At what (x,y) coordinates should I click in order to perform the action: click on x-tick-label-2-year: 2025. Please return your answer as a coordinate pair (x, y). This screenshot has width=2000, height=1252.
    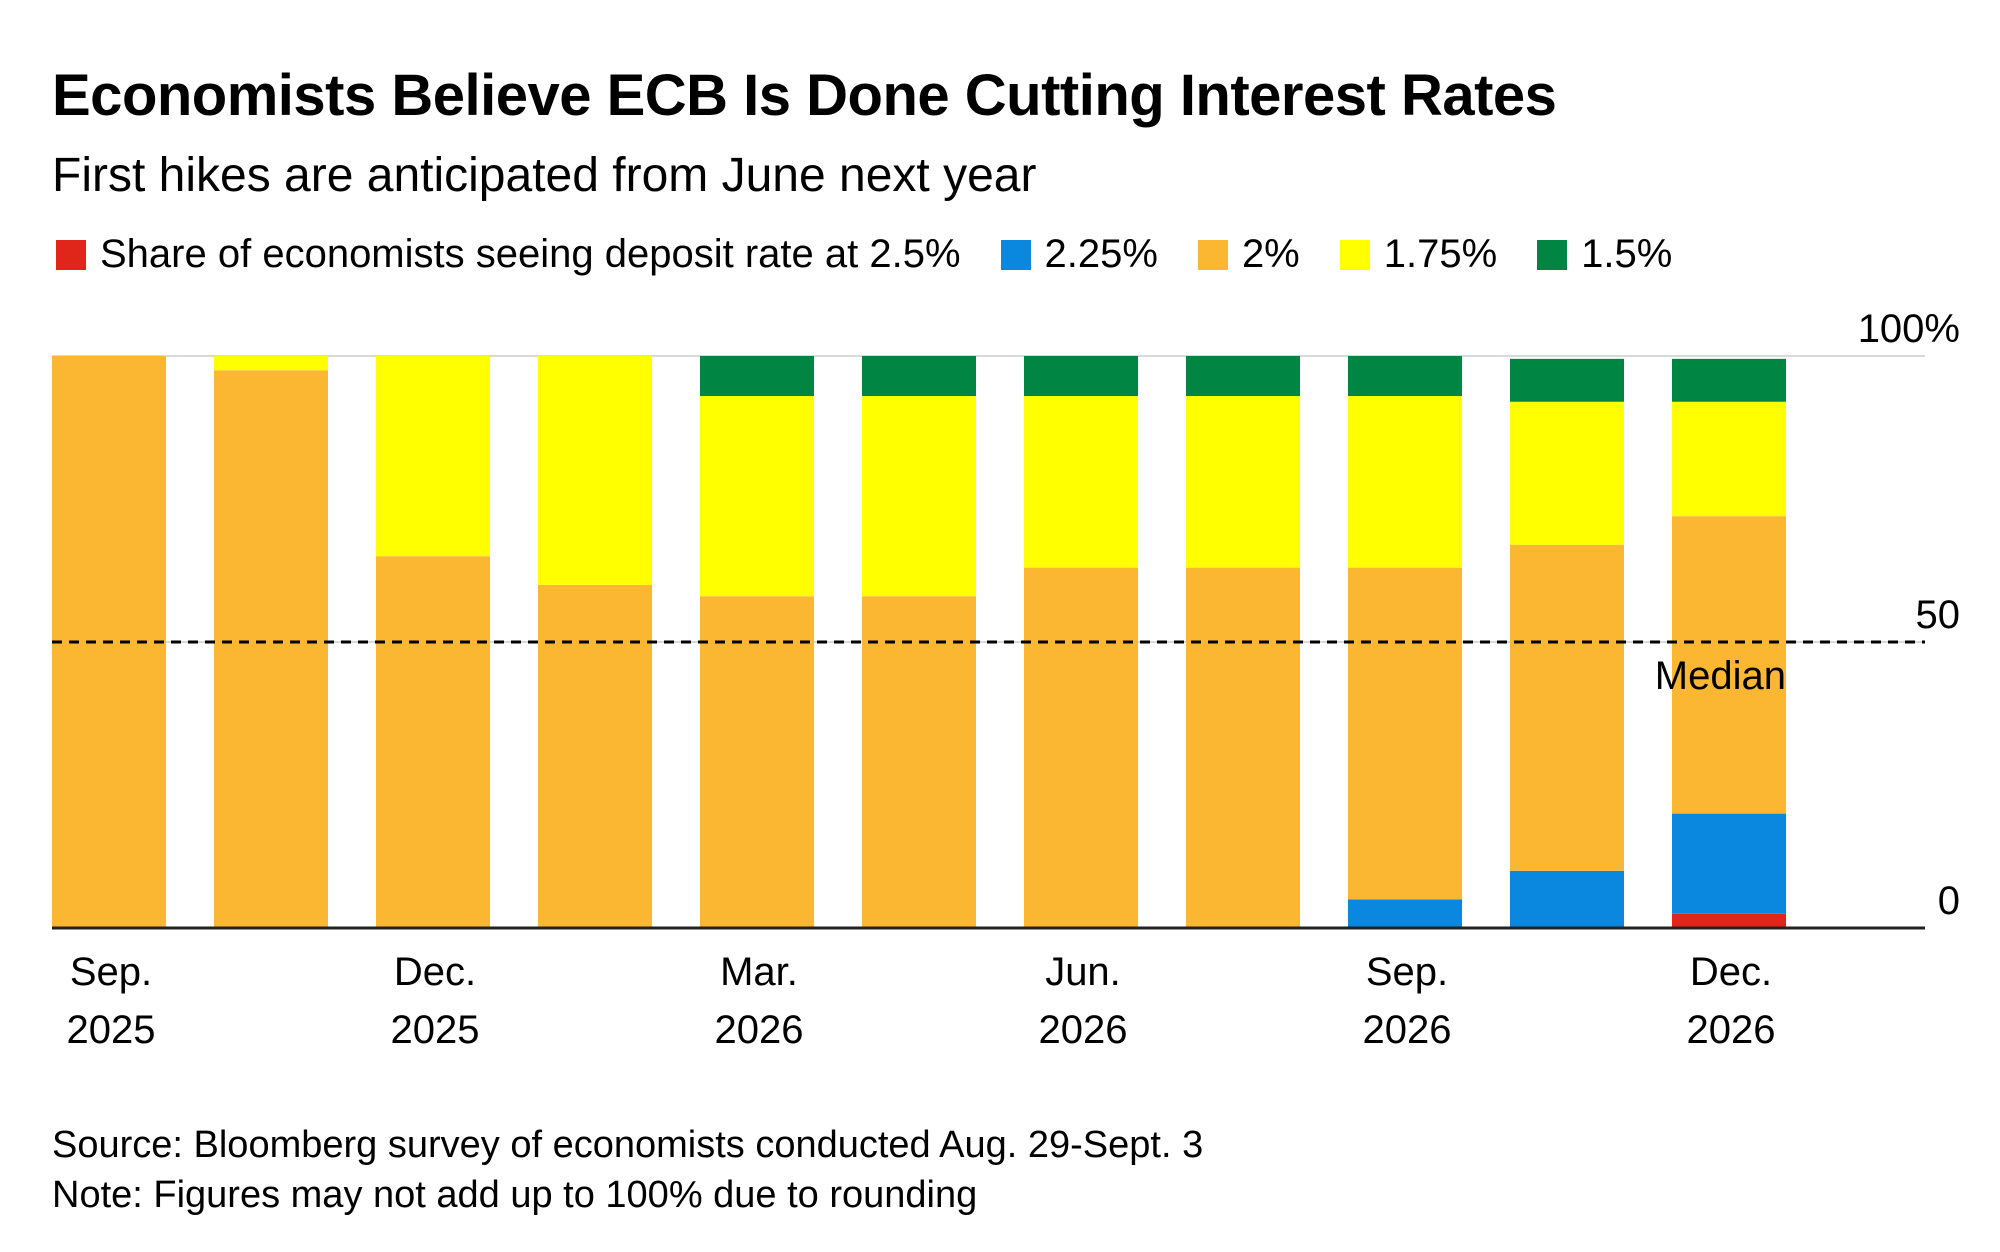
    Looking at the image, I should click on (435, 1030).